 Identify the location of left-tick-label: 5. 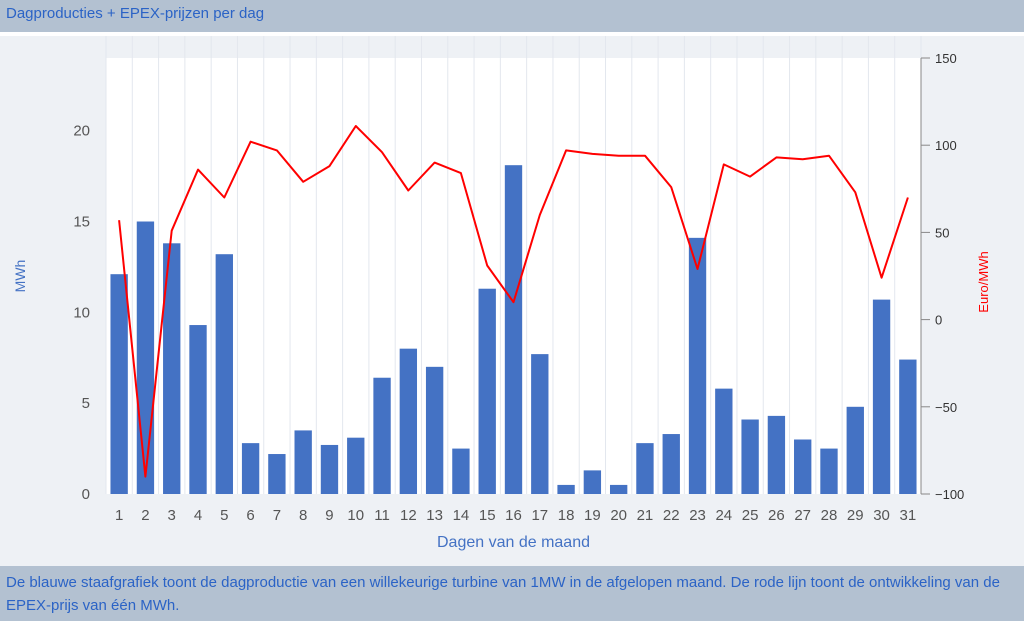
(86, 403).